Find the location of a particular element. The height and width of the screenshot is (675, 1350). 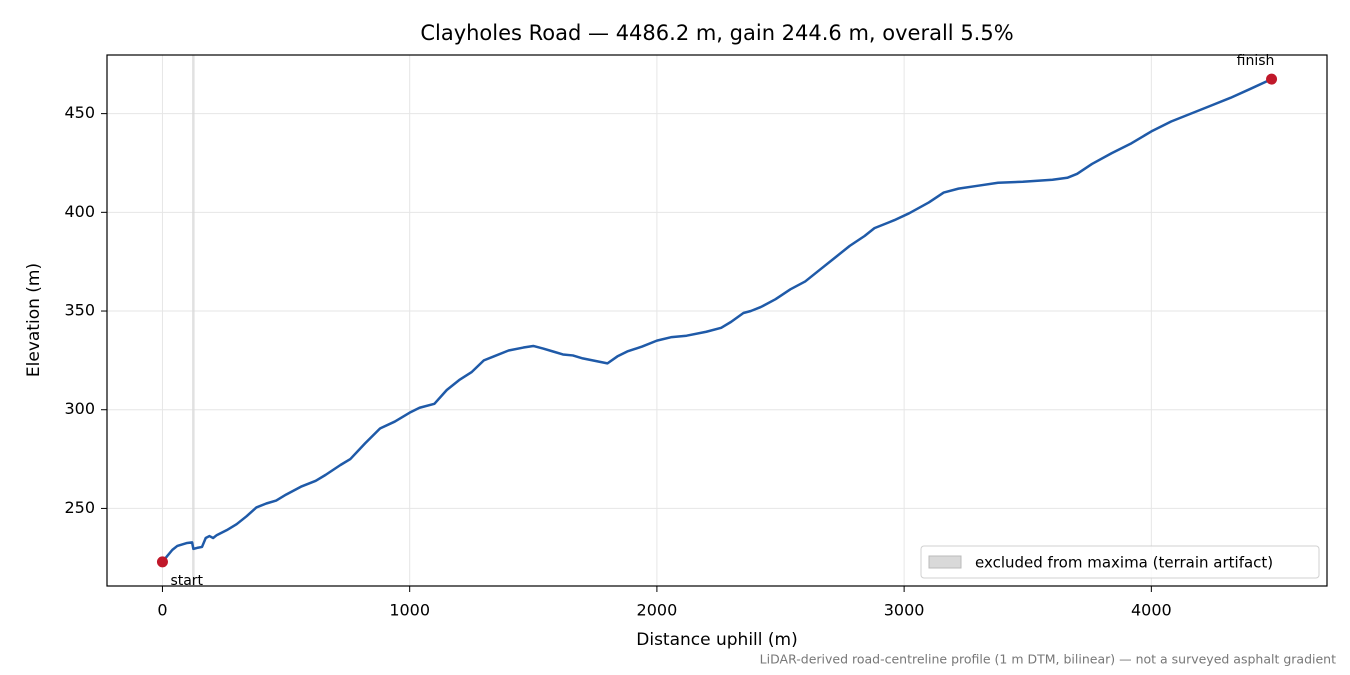

x-axis-label: Distance uphill (m) is located at coordinates (716, 640).